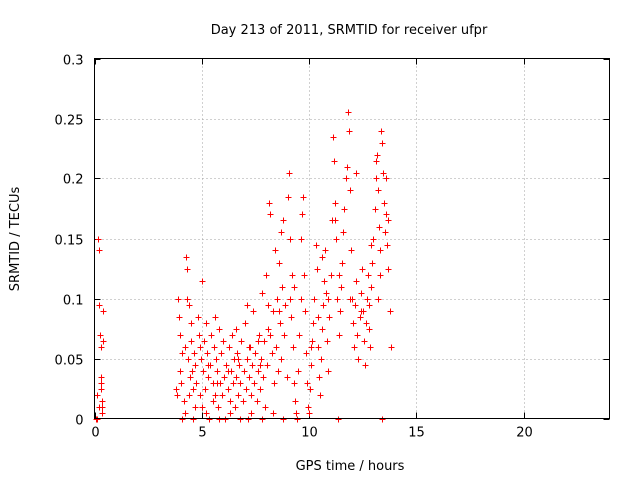  Describe the element at coordinates (73, 180) in the screenshot. I see `y-tick-label: 0.2` at that location.